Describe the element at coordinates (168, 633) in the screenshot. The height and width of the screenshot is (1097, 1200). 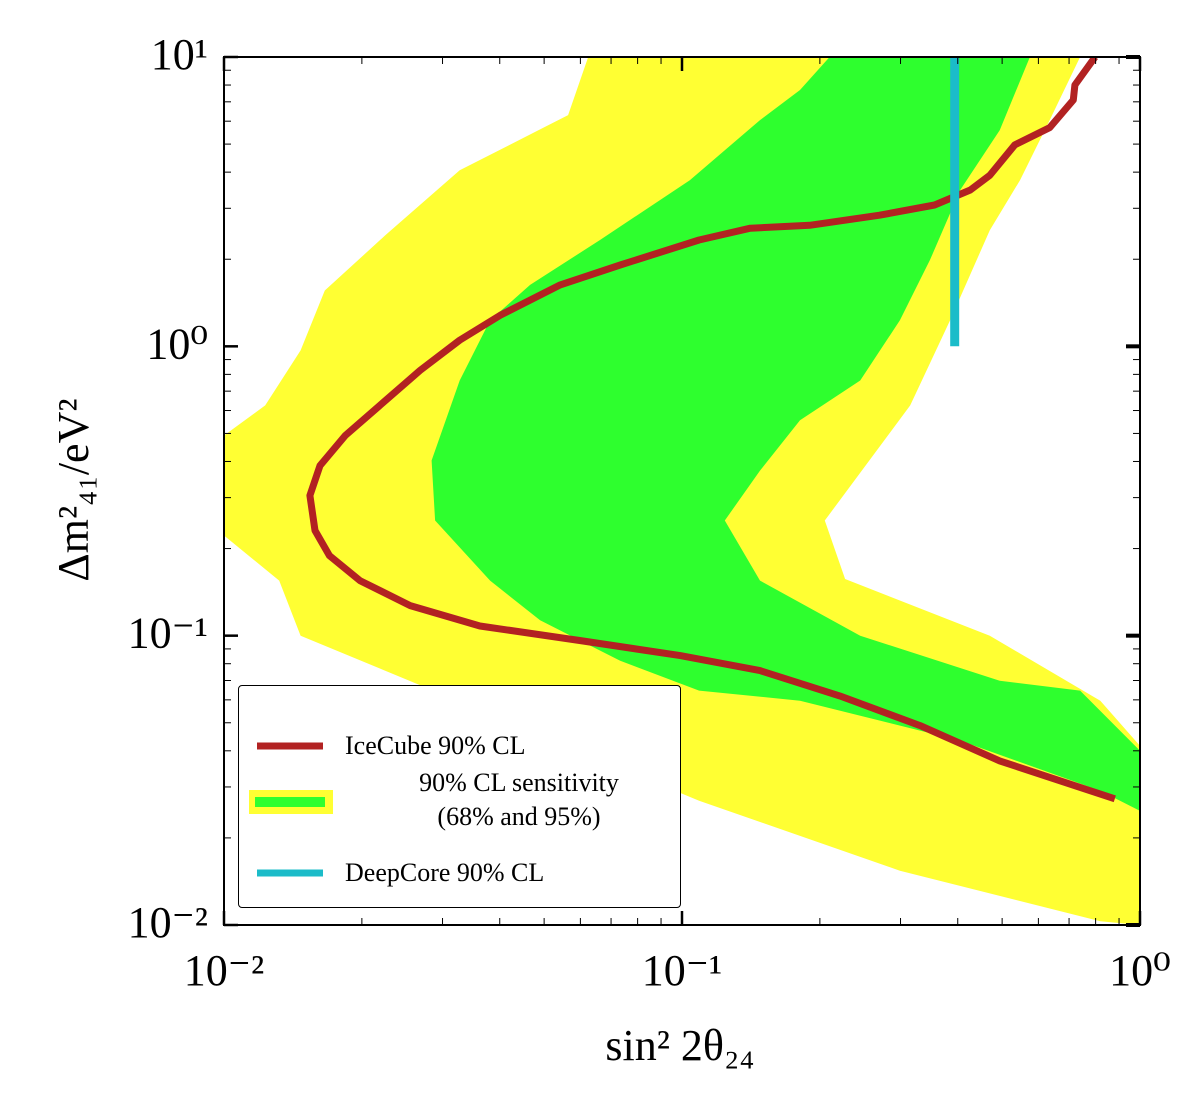
I see `y-tick-label: 10⁻¹` at that location.